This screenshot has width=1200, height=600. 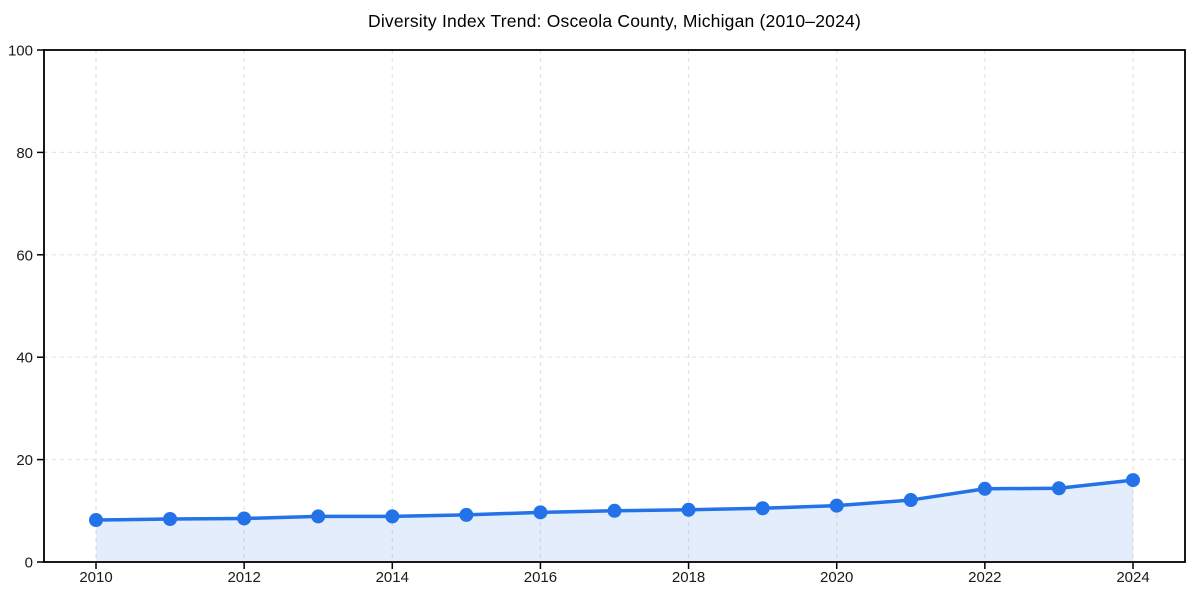 I want to click on x-tick-label: 2020, so click(x=836, y=577).